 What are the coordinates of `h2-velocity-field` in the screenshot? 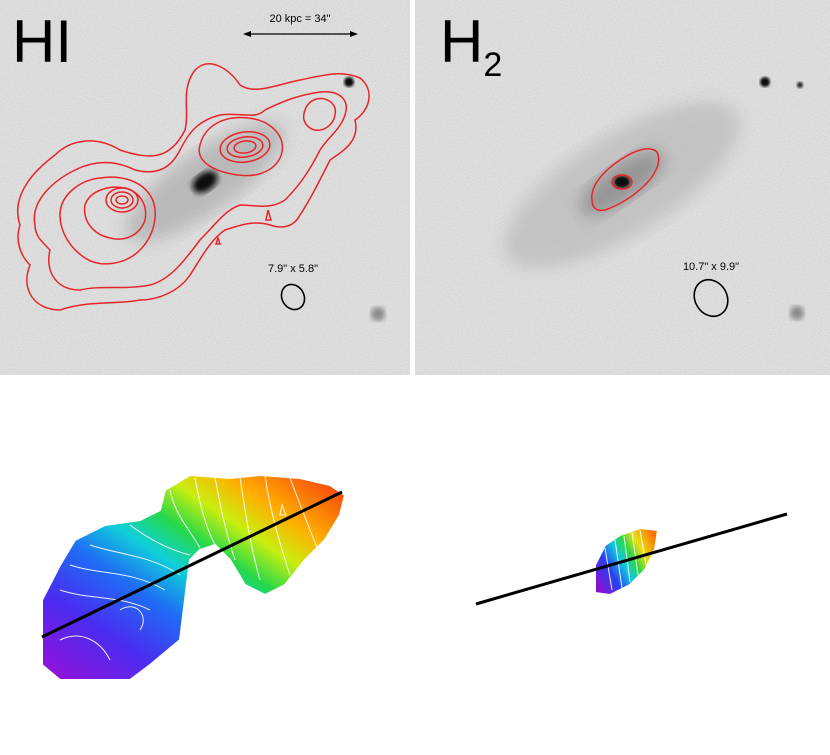 It's located at (631, 559).